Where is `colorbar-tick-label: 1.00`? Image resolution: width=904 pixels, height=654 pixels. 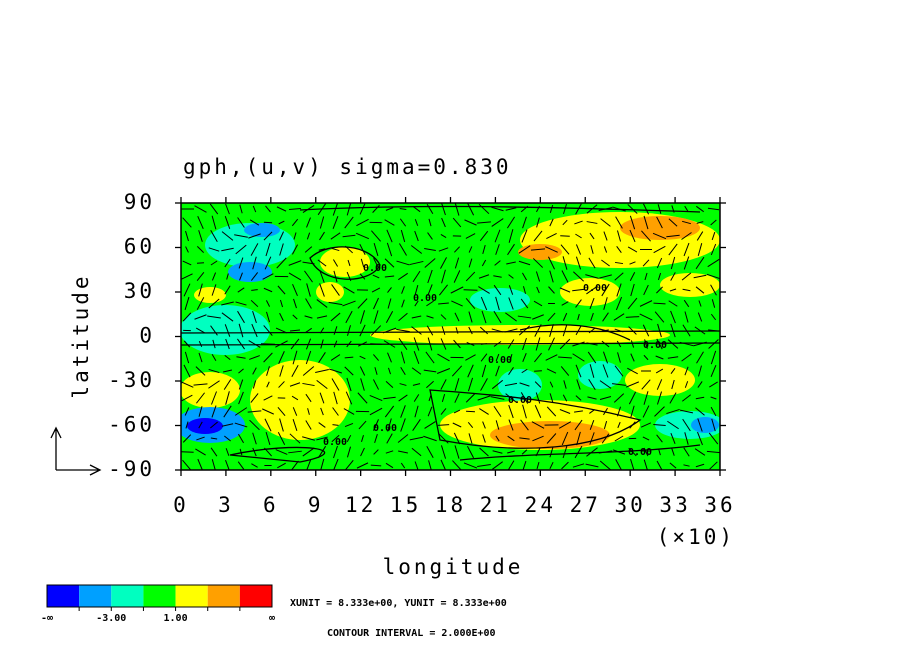
colorbar-tick-label: 1.00 is located at coordinates (176, 618).